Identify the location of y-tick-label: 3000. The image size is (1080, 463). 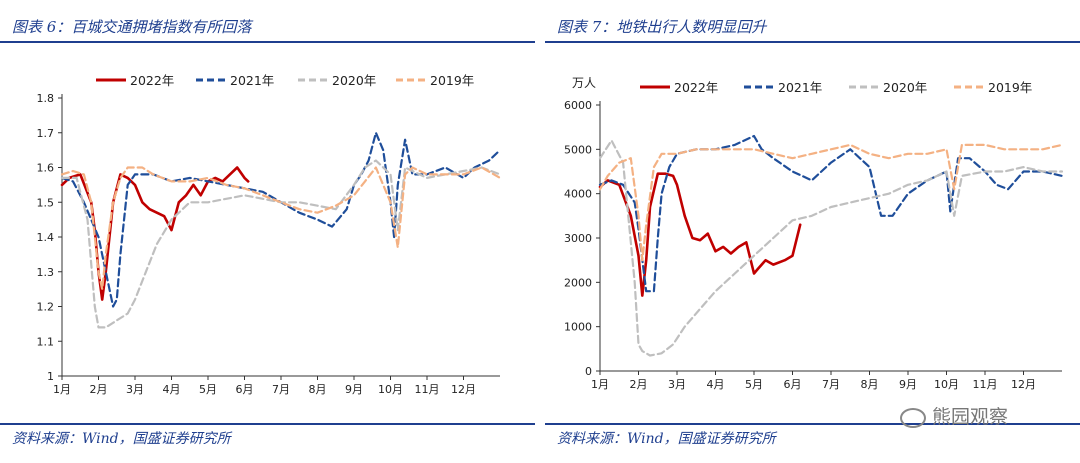
(578, 238).